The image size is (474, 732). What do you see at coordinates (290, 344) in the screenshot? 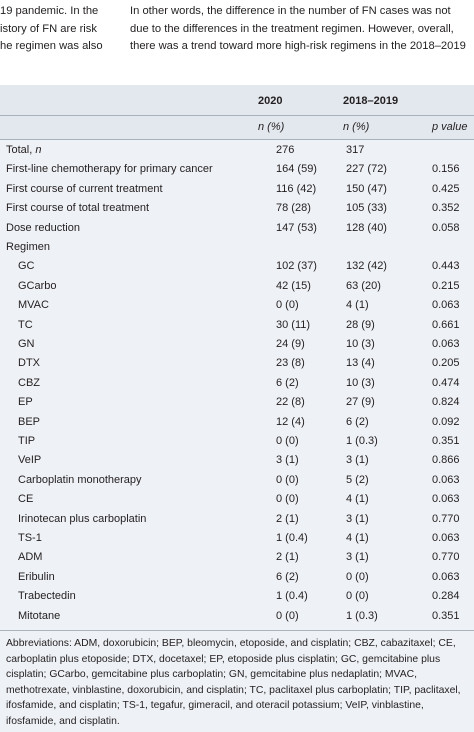
I see `cell-2020: 24 (9)` at bounding box center [290, 344].